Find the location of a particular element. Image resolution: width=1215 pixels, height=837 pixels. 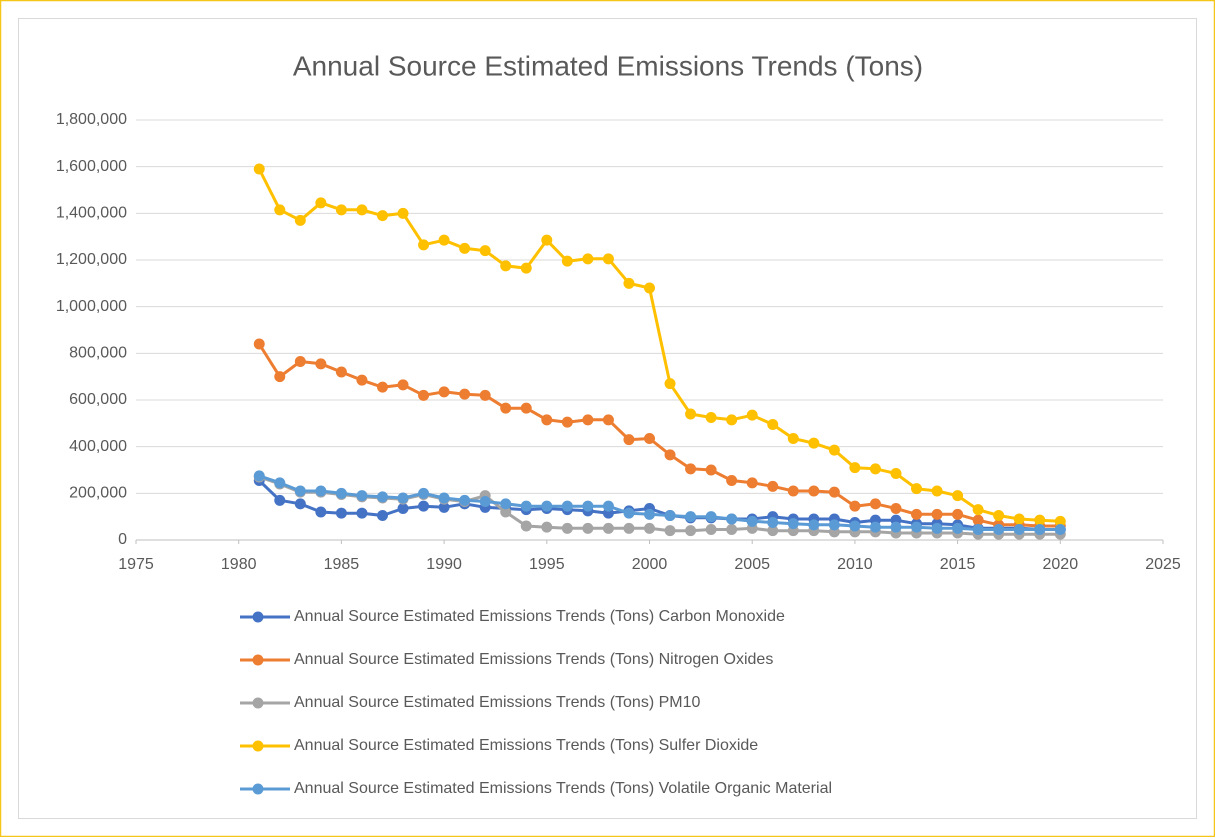

y-tick-label: 1,000,000 is located at coordinates (91, 306).